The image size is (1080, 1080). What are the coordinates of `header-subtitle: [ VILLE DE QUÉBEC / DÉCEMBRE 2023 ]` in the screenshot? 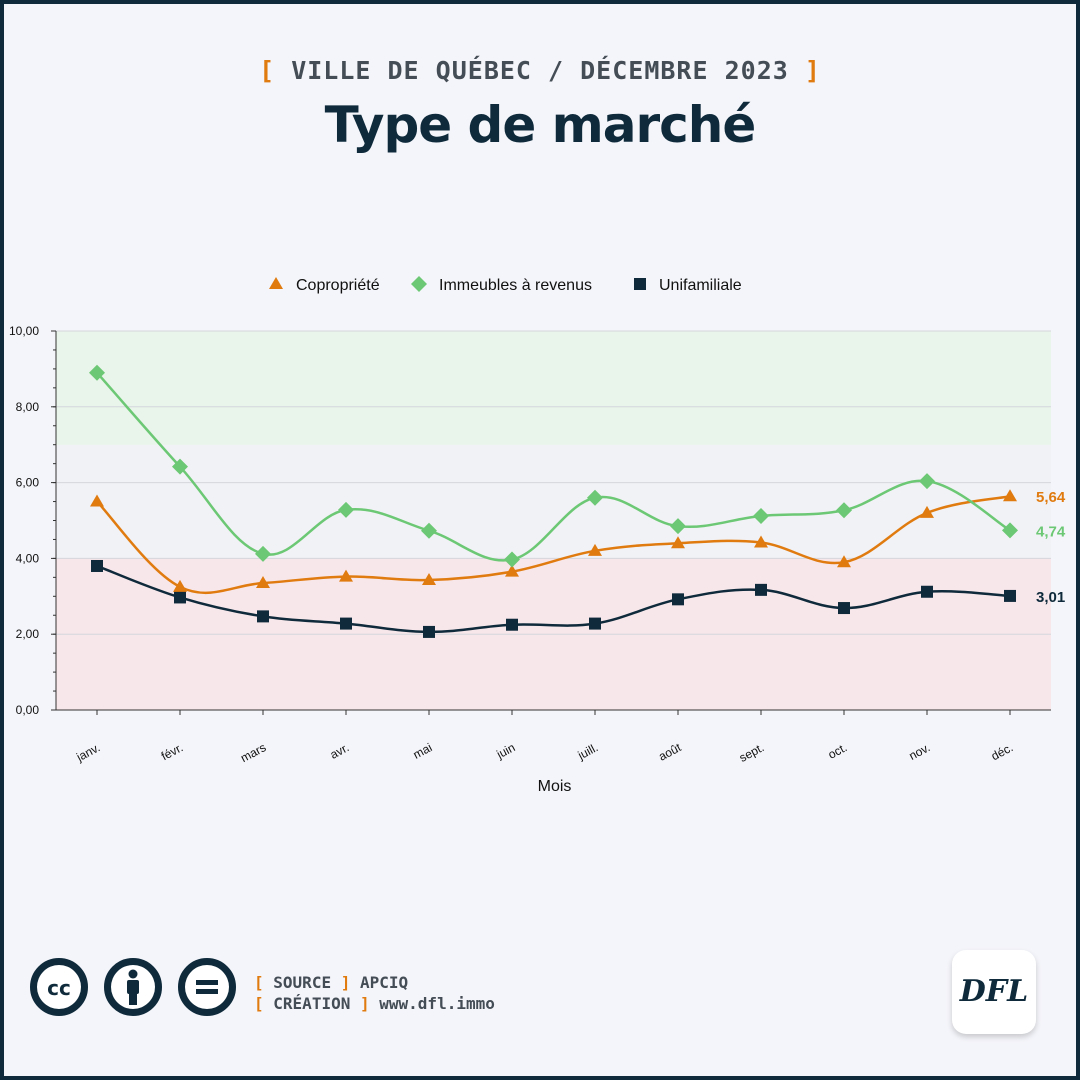 It's located at (540, 70).